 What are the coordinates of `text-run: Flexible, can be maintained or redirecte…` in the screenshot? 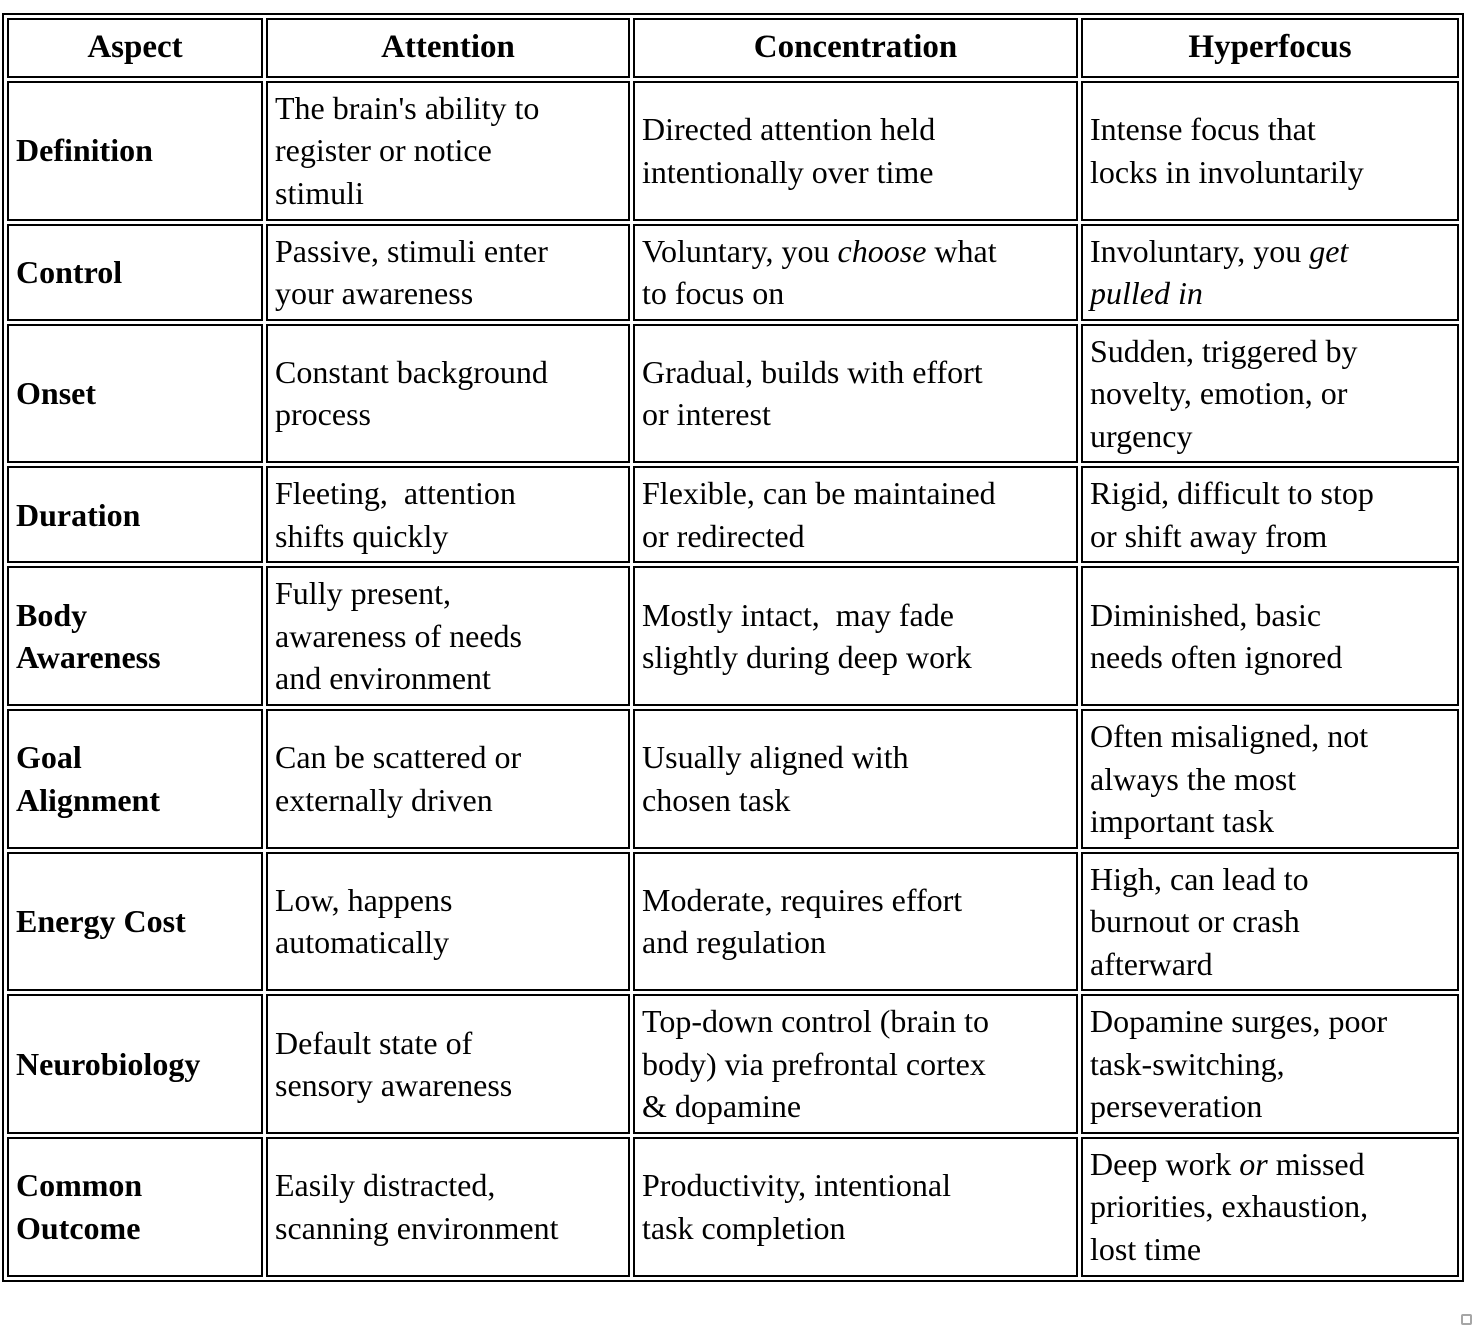 It's located at (819, 514).